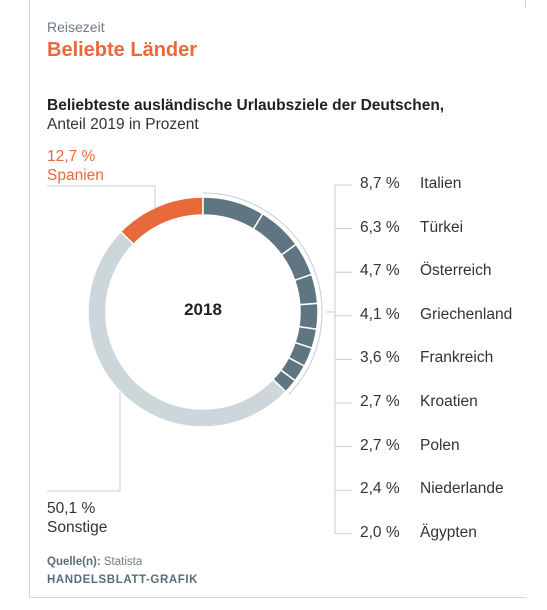 This screenshot has width=547, height=610. What do you see at coordinates (101, 196) in the screenshot?
I see `leader-line-spanien` at bounding box center [101, 196].